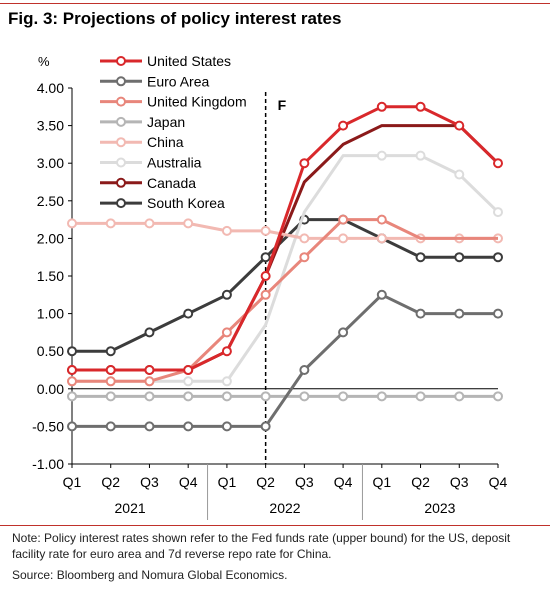 The image size is (550, 595). Describe the element at coordinates (420, 482) in the screenshot. I see `x-tick-label: Q2` at that location.